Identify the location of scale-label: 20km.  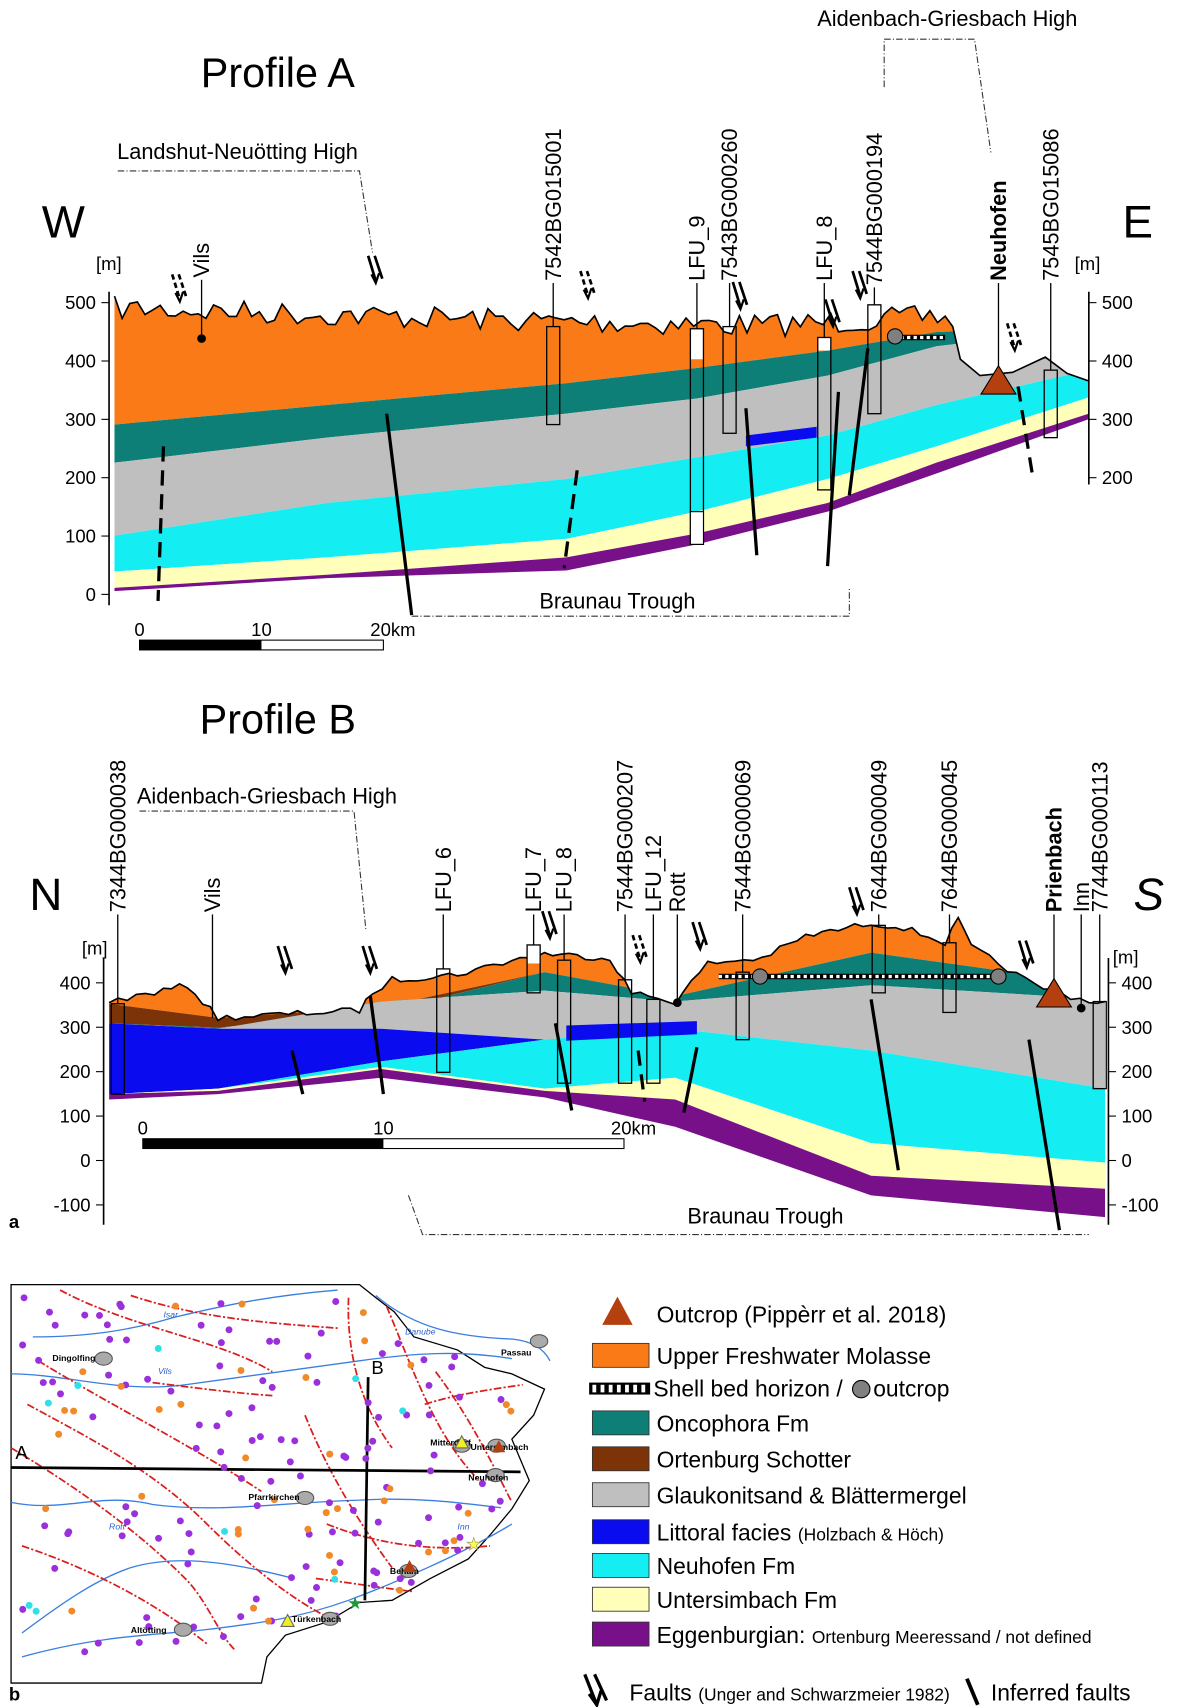
(633, 1127).